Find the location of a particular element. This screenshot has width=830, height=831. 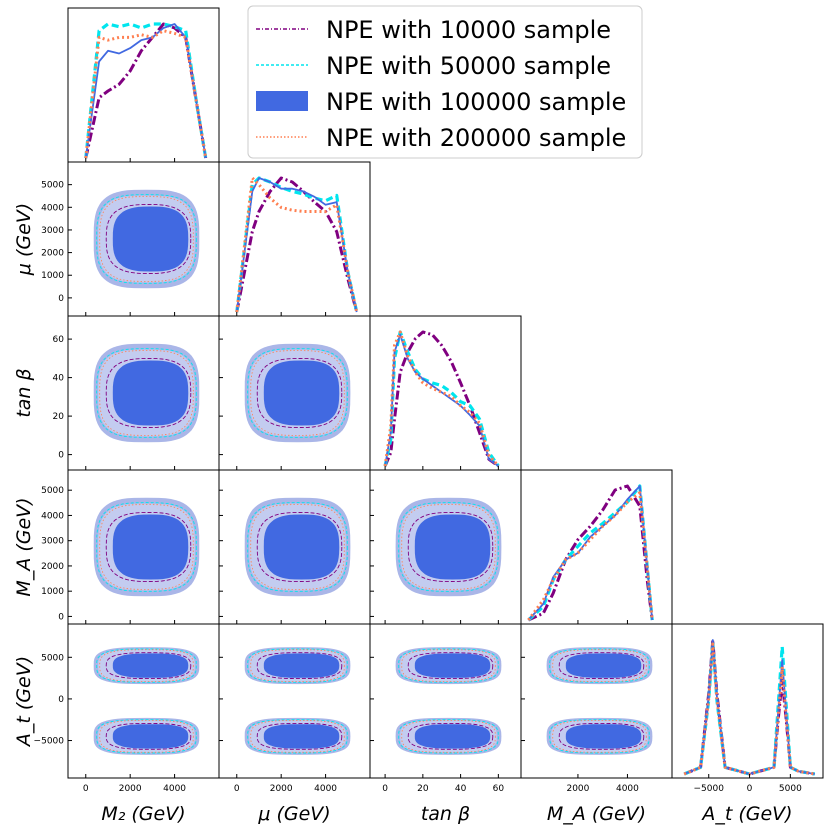

y-tick-label-At: 0 is located at coordinates (61, 700).